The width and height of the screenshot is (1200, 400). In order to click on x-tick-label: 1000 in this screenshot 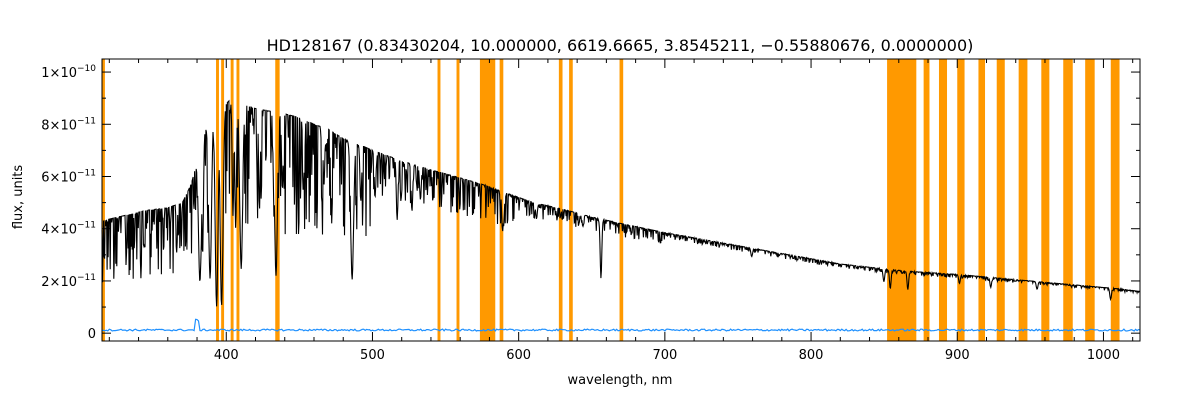, I will do `click(1103, 355)`.